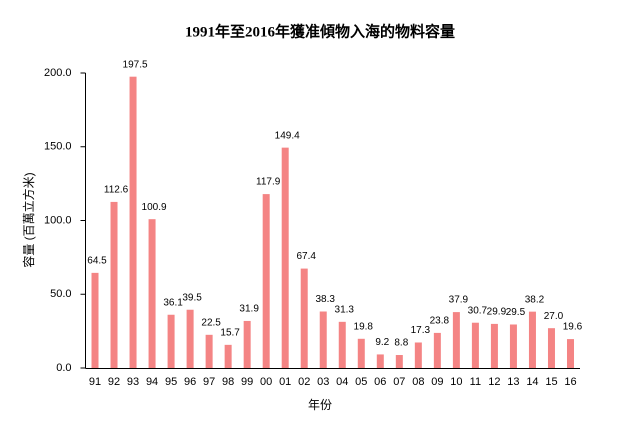 This screenshot has height=435, width=640. I want to click on data-label: 149.4, so click(287, 135).